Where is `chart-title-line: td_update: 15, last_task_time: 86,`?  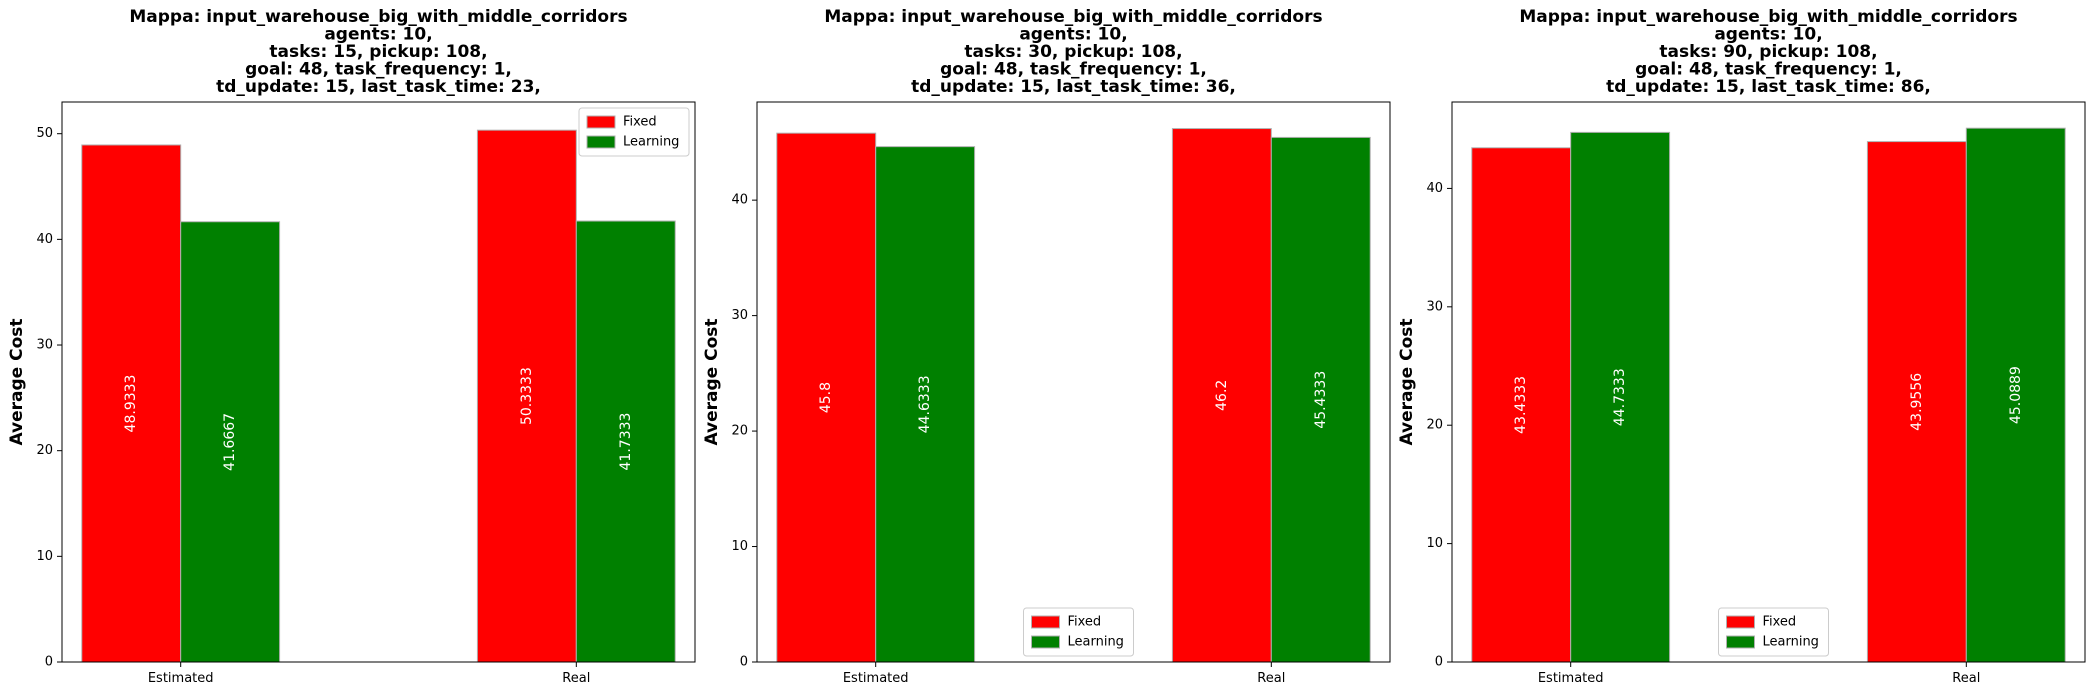
chart-title-line: td_update: 15, last_task_time: 86, is located at coordinates (1768, 87).